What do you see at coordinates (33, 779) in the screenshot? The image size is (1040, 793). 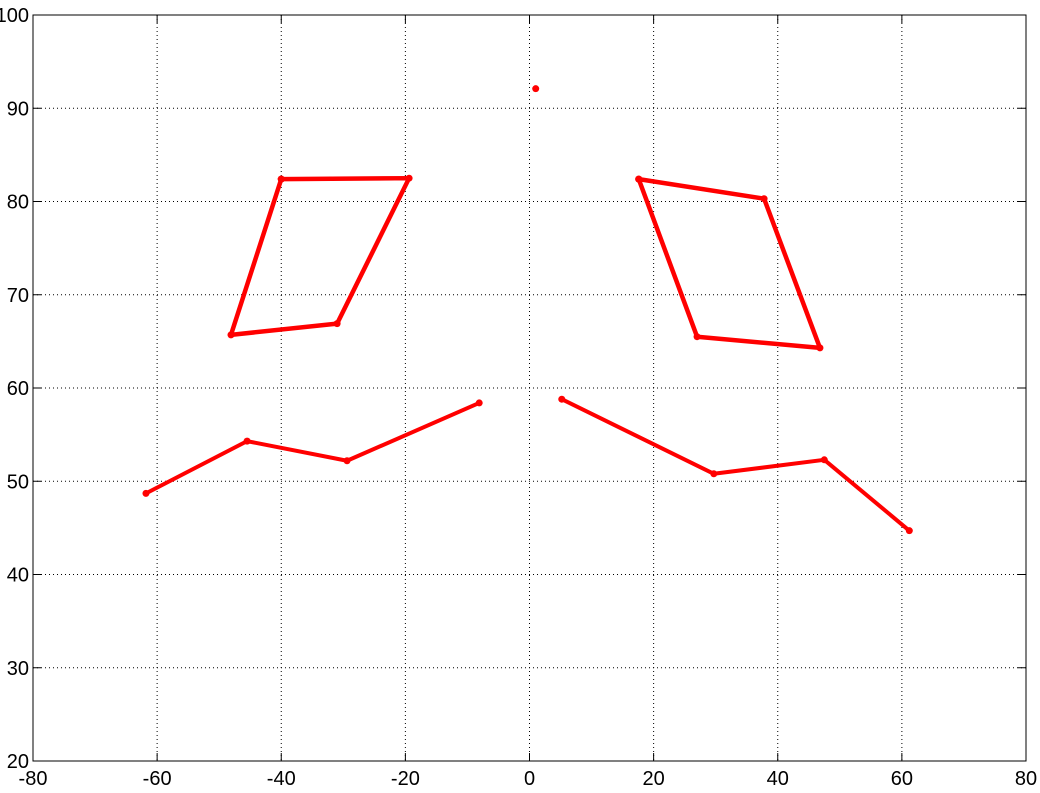 I see `x-tick-label: -80` at bounding box center [33, 779].